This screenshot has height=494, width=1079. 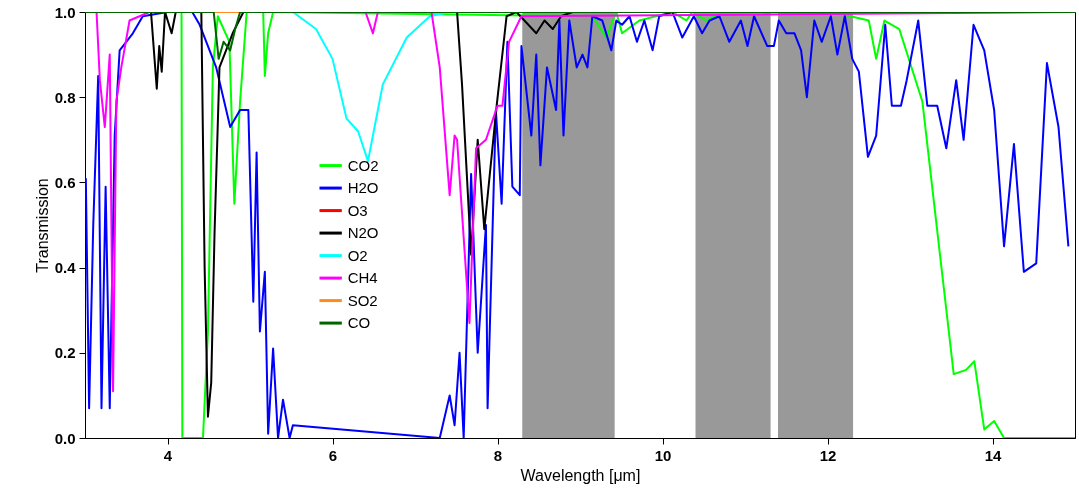 What do you see at coordinates (65, 353) in the screenshot?
I see `y-tick-label: 0.2` at bounding box center [65, 353].